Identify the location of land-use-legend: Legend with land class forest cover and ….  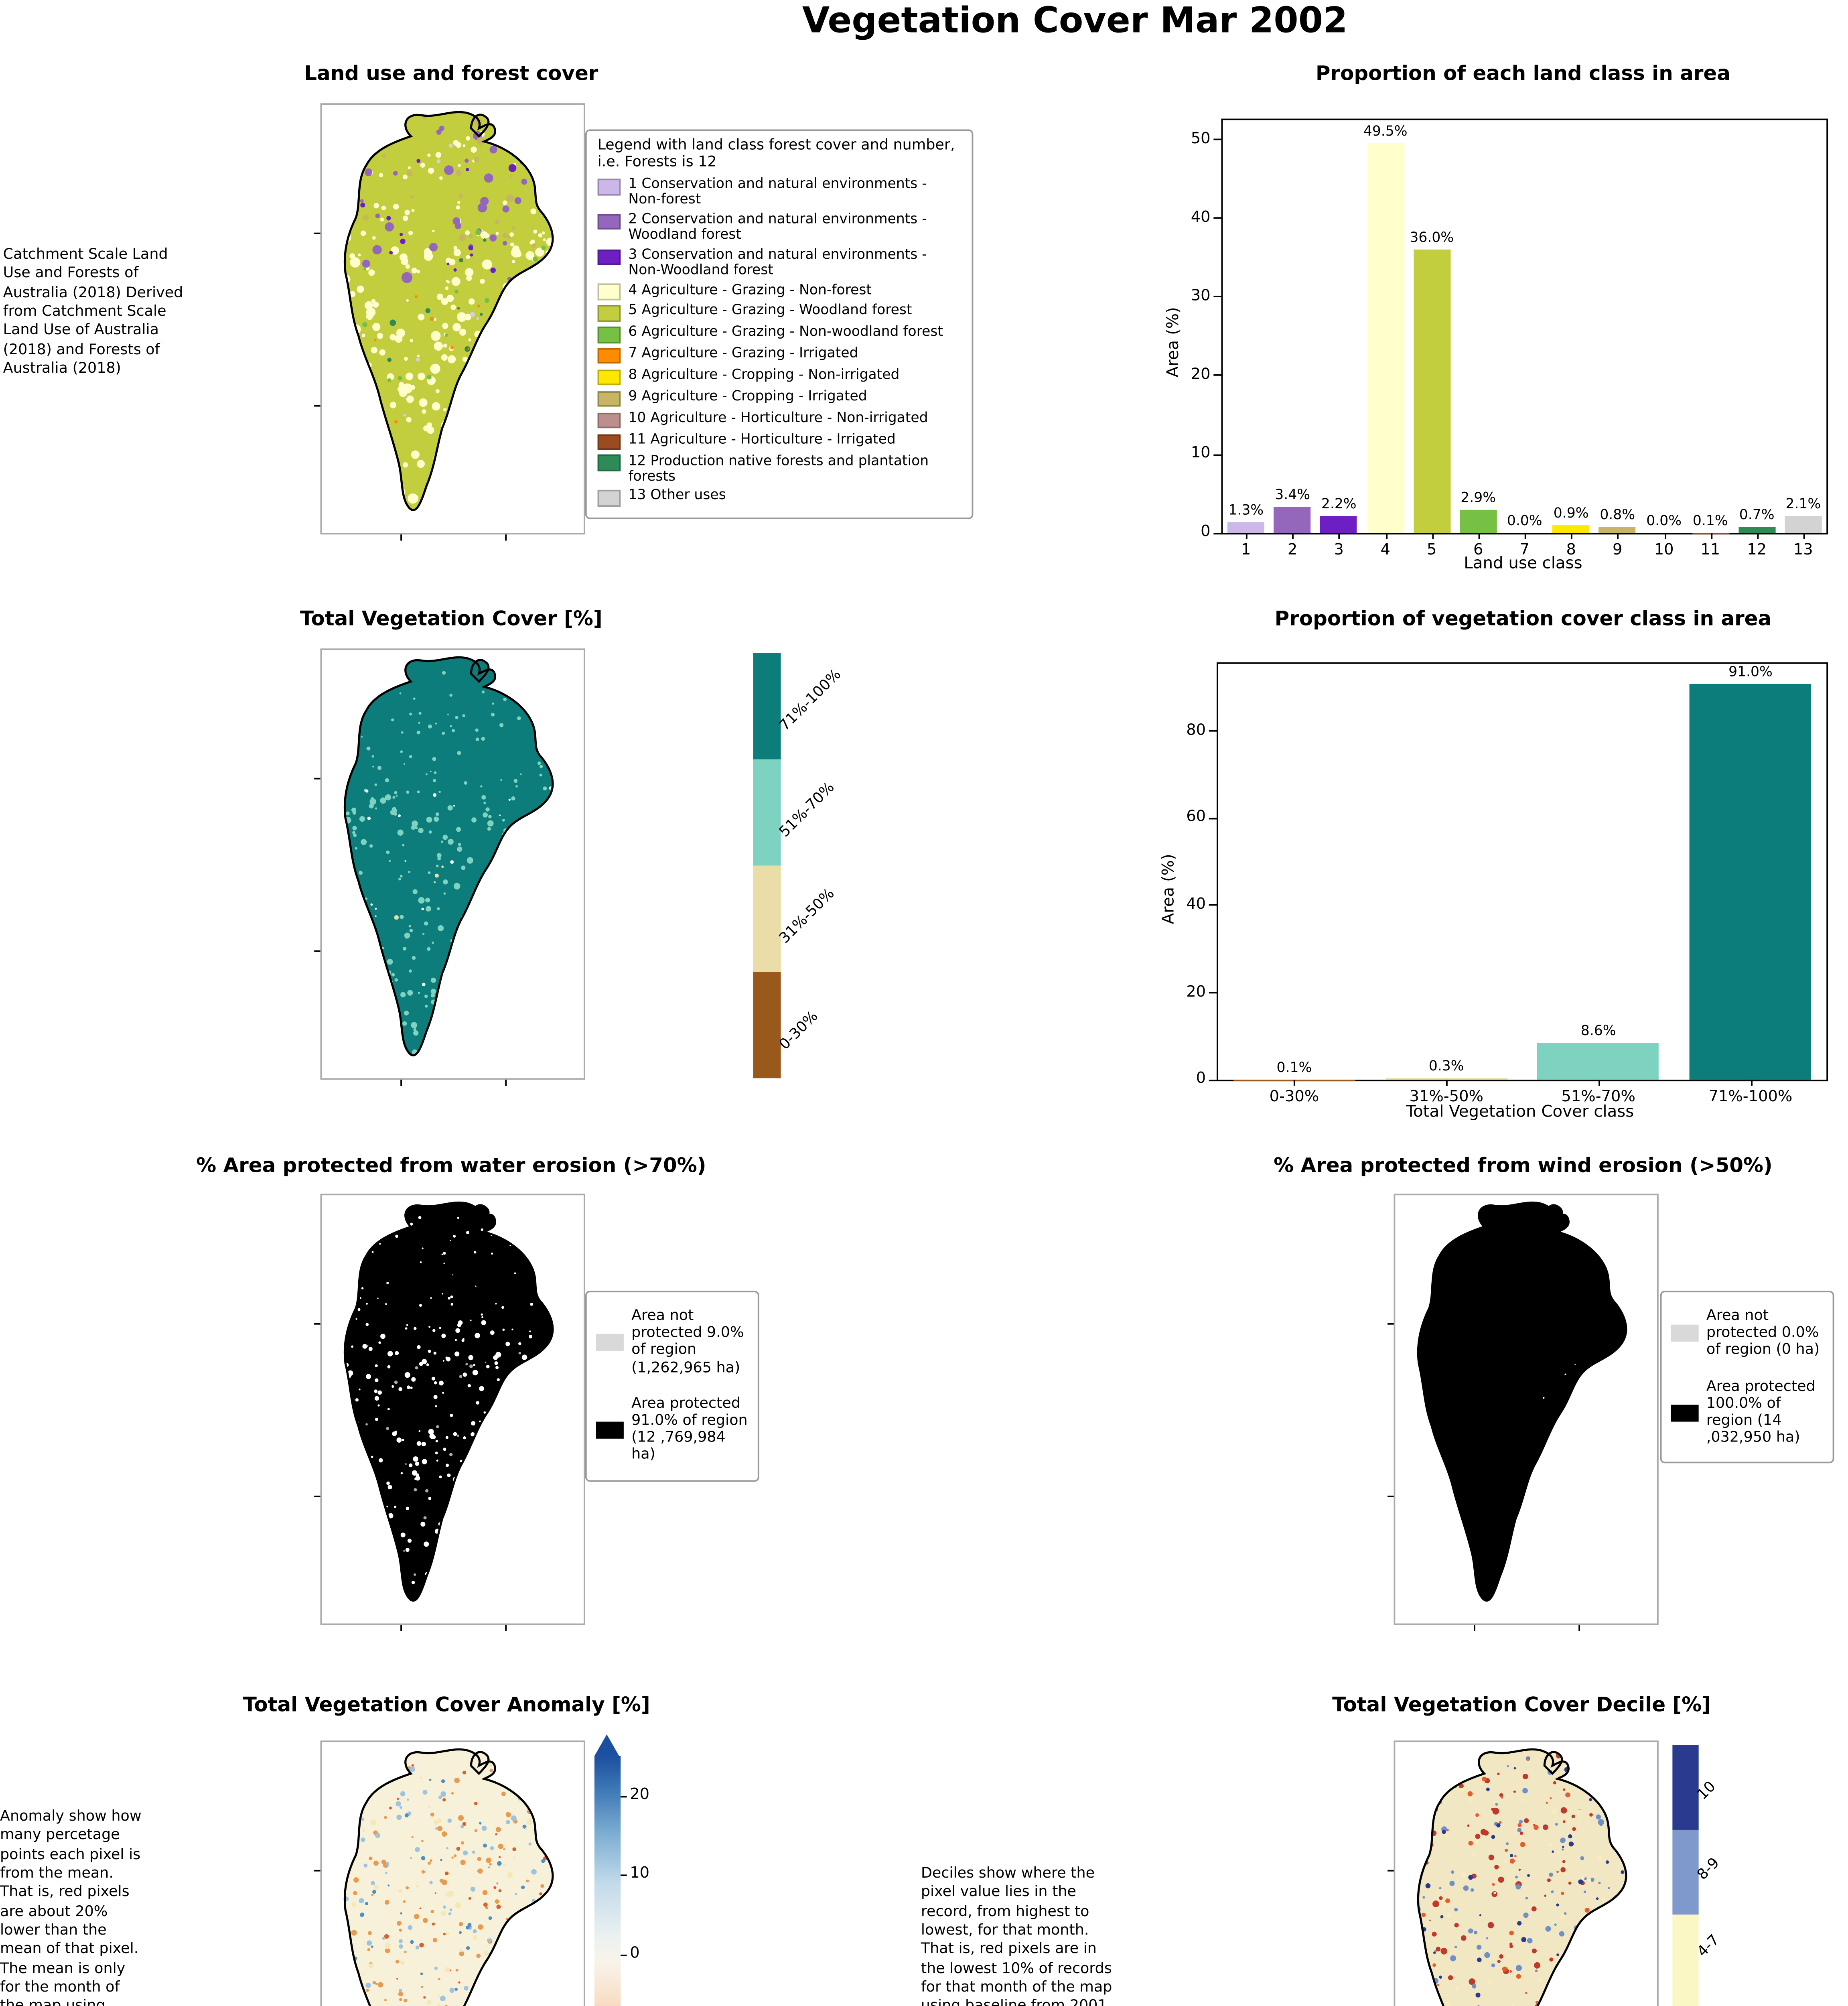
(779, 324).